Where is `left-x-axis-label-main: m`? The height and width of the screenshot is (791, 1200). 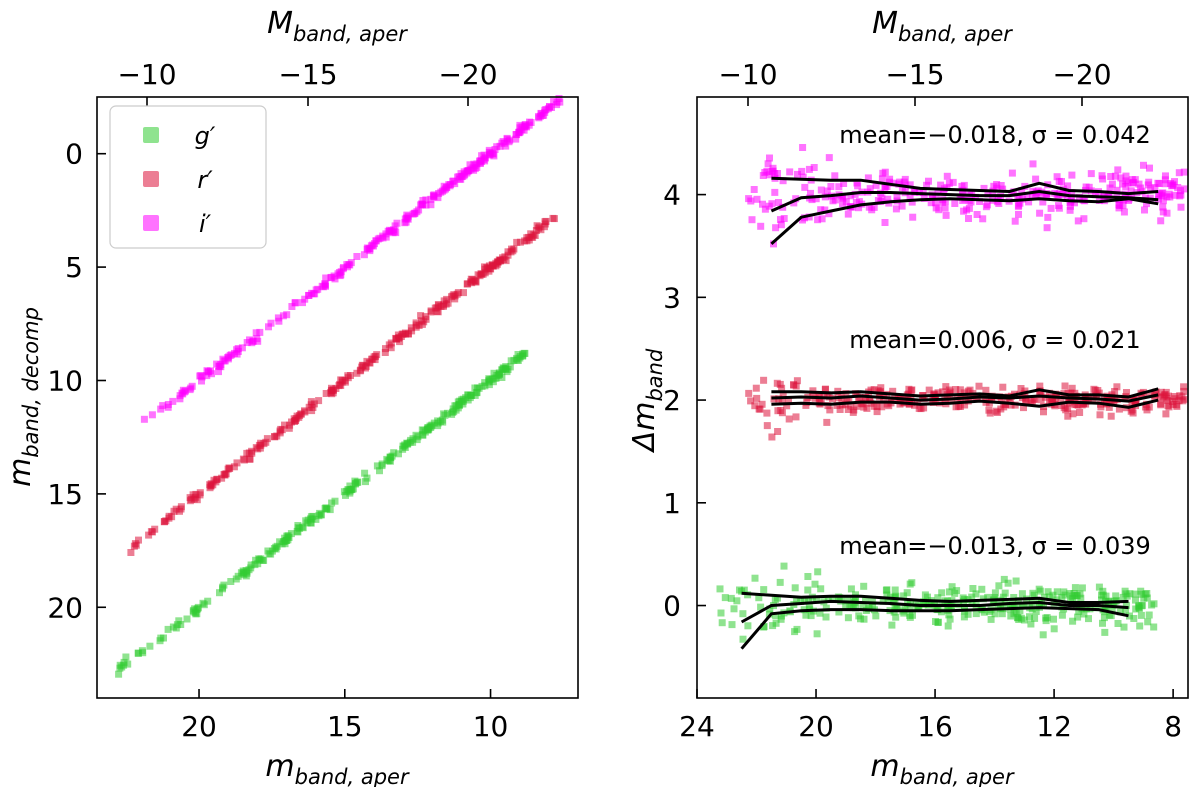 left-x-axis-label-main: m is located at coordinates (279, 766).